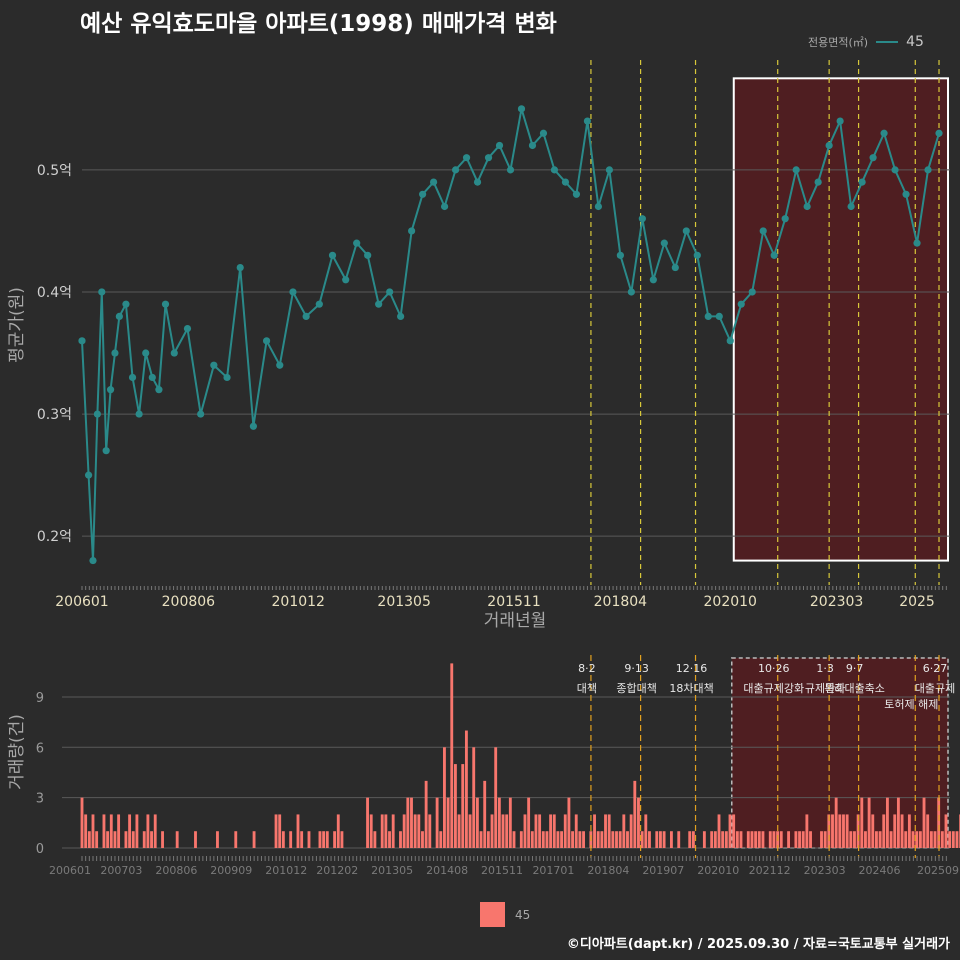 This screenshot has height=960, width=960. Describe the element at coordinates (608, 870) in the screenshot. I see `x-tick-label: 201804` at that location.